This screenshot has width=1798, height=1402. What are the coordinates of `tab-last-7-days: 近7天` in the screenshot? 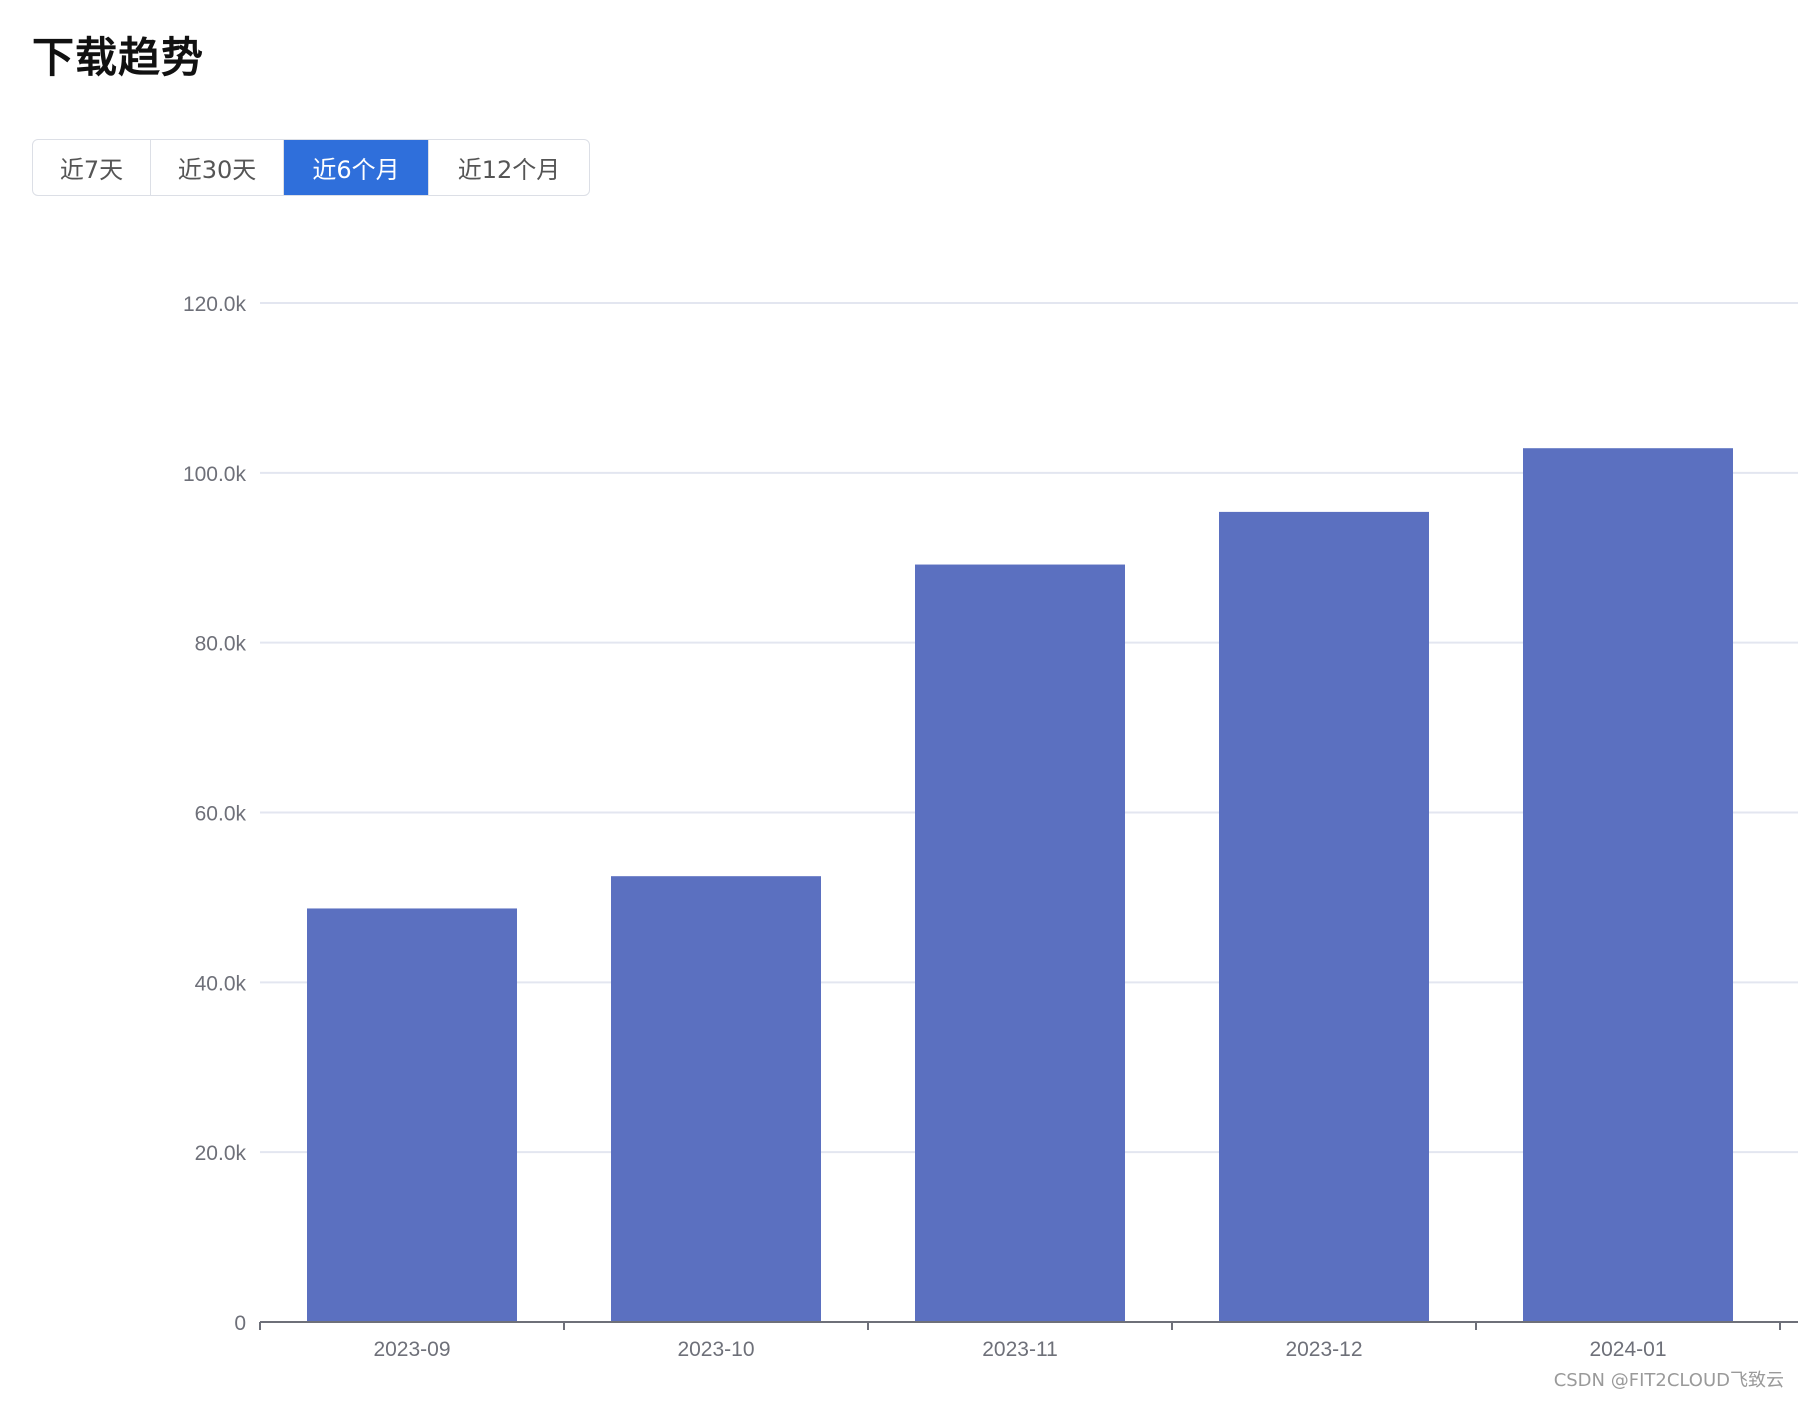 It's located at (92, 167).